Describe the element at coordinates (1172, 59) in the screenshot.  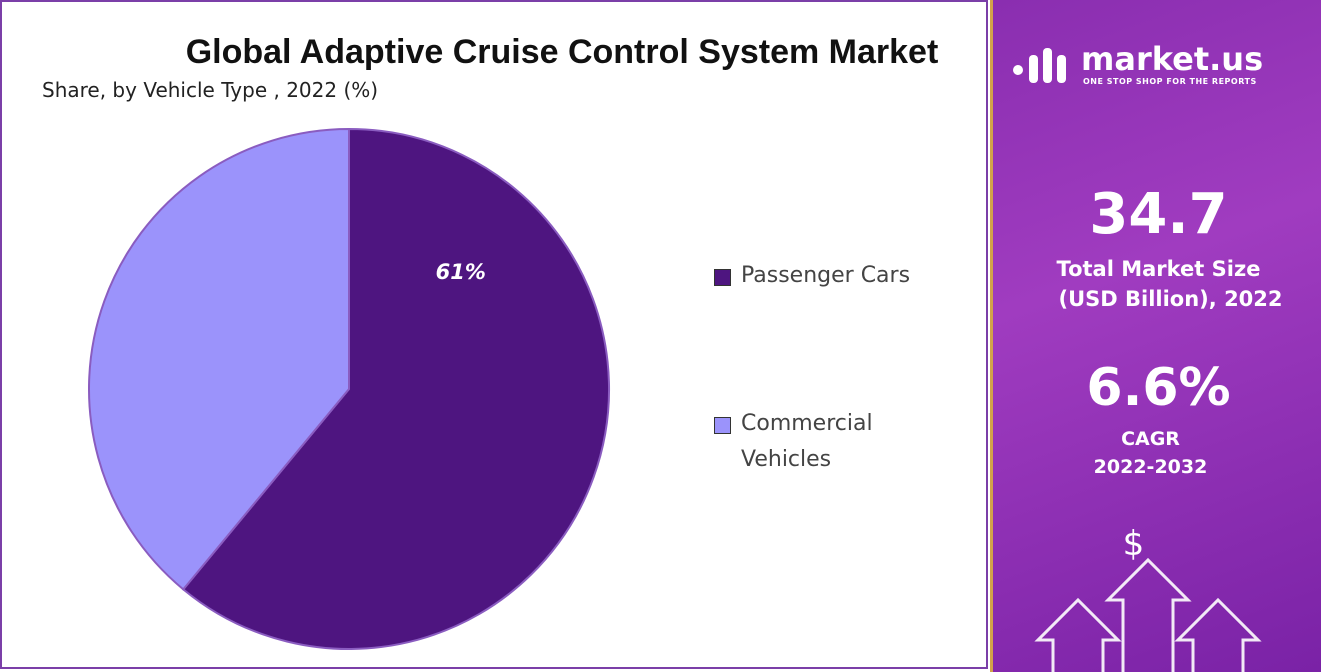
I see `brand: market.us` at that location.